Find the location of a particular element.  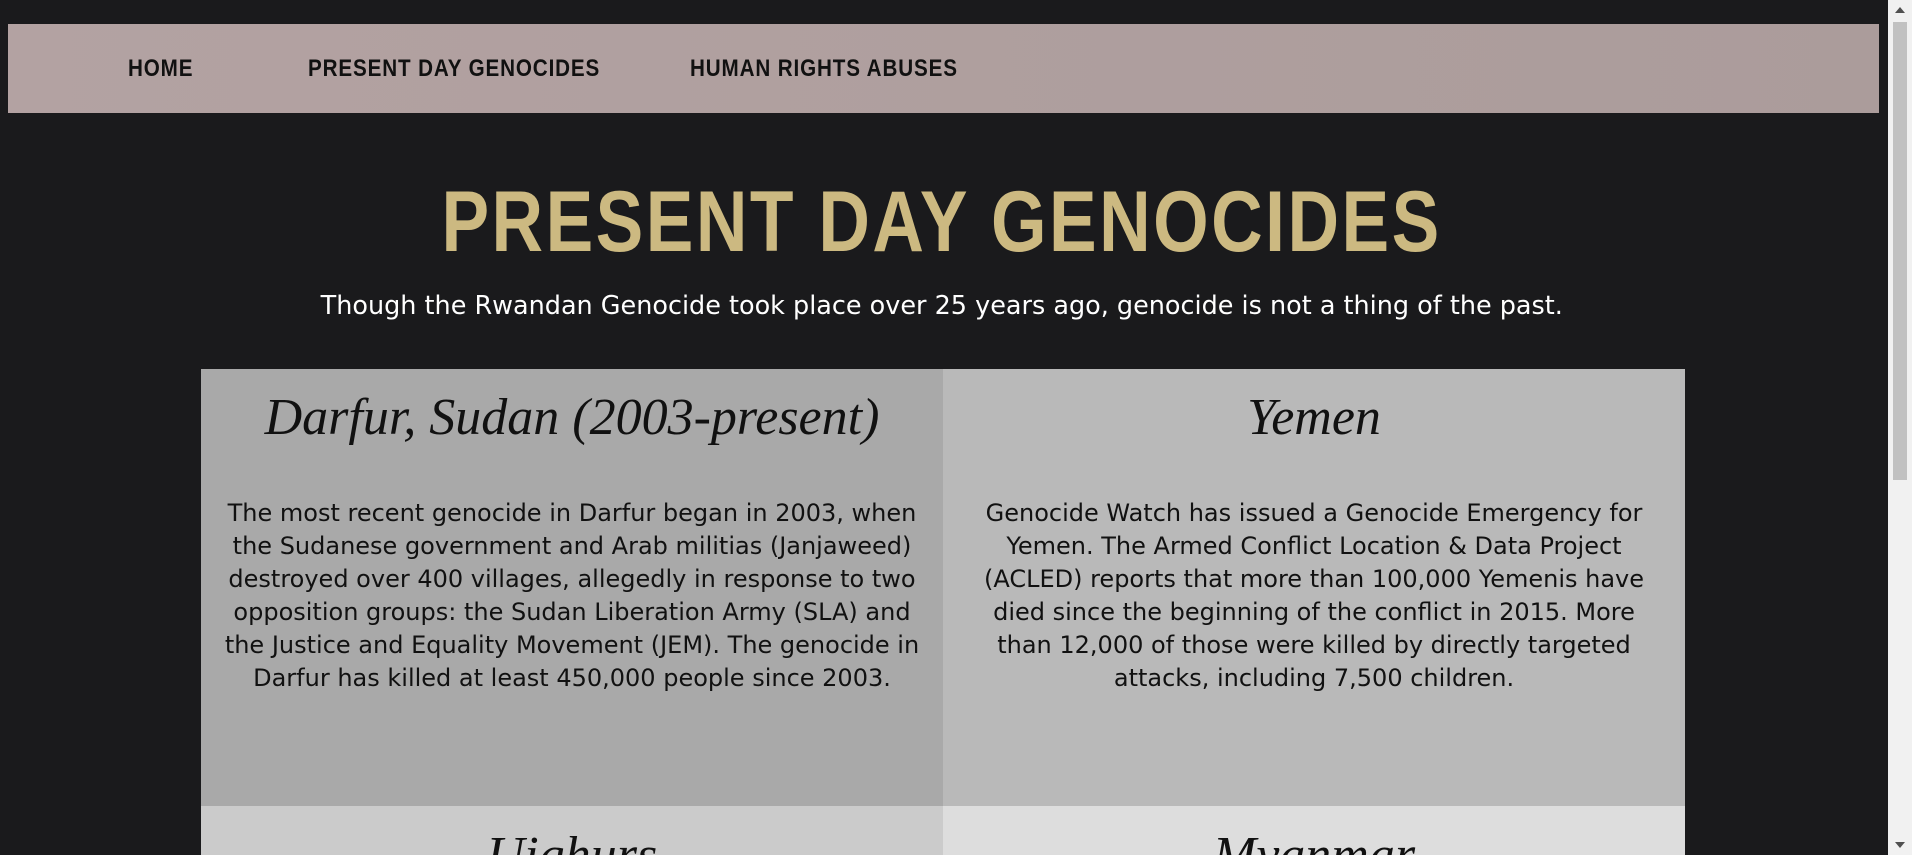

triangle-up-icon is located at coordinates (1900, 10).